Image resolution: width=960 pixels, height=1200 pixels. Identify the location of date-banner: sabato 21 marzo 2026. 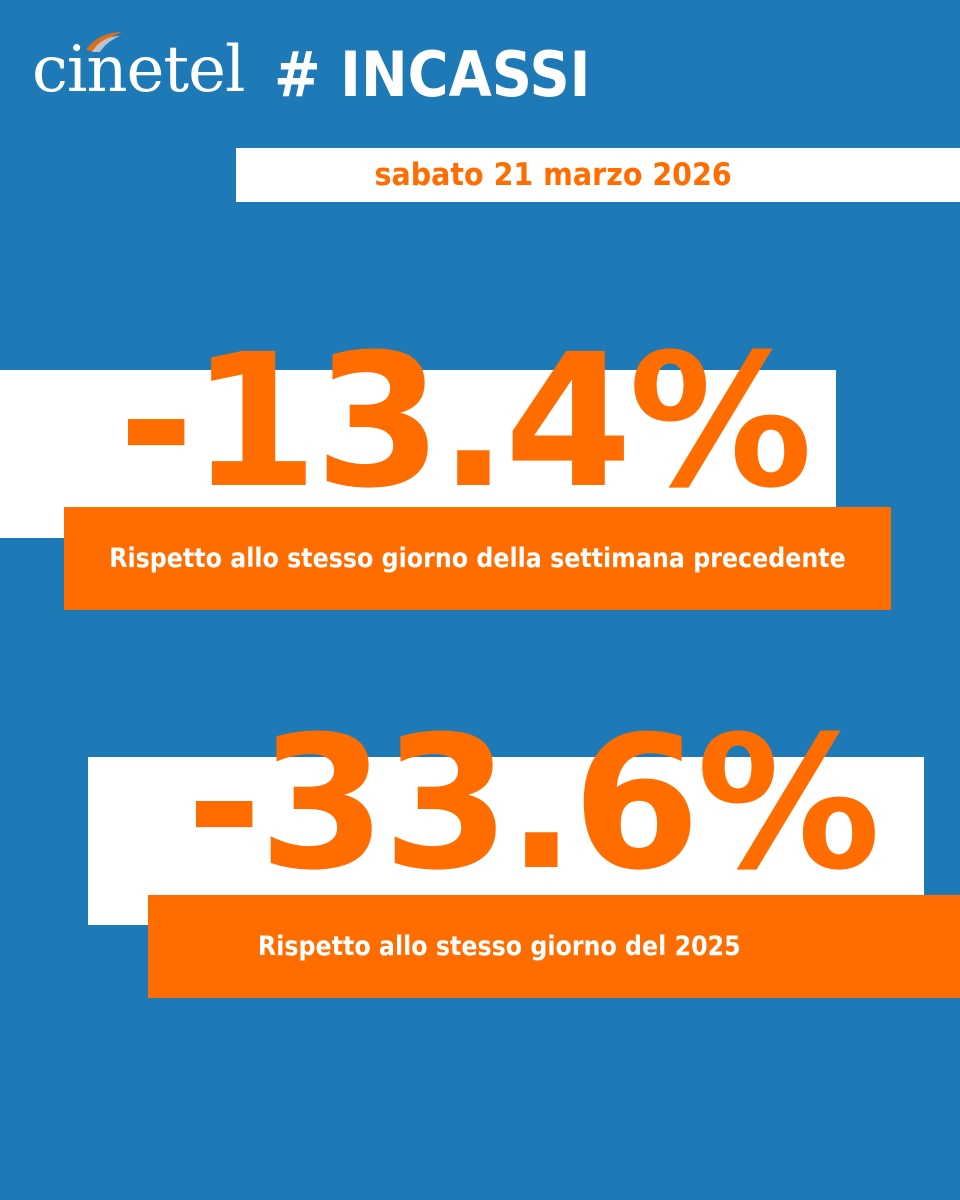
(598, 175).